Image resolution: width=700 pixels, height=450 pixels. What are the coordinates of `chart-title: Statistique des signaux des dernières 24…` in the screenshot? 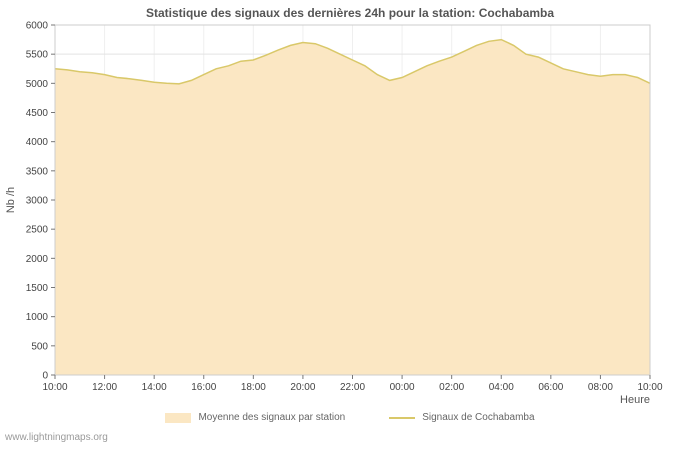 It's located at (350, 13).